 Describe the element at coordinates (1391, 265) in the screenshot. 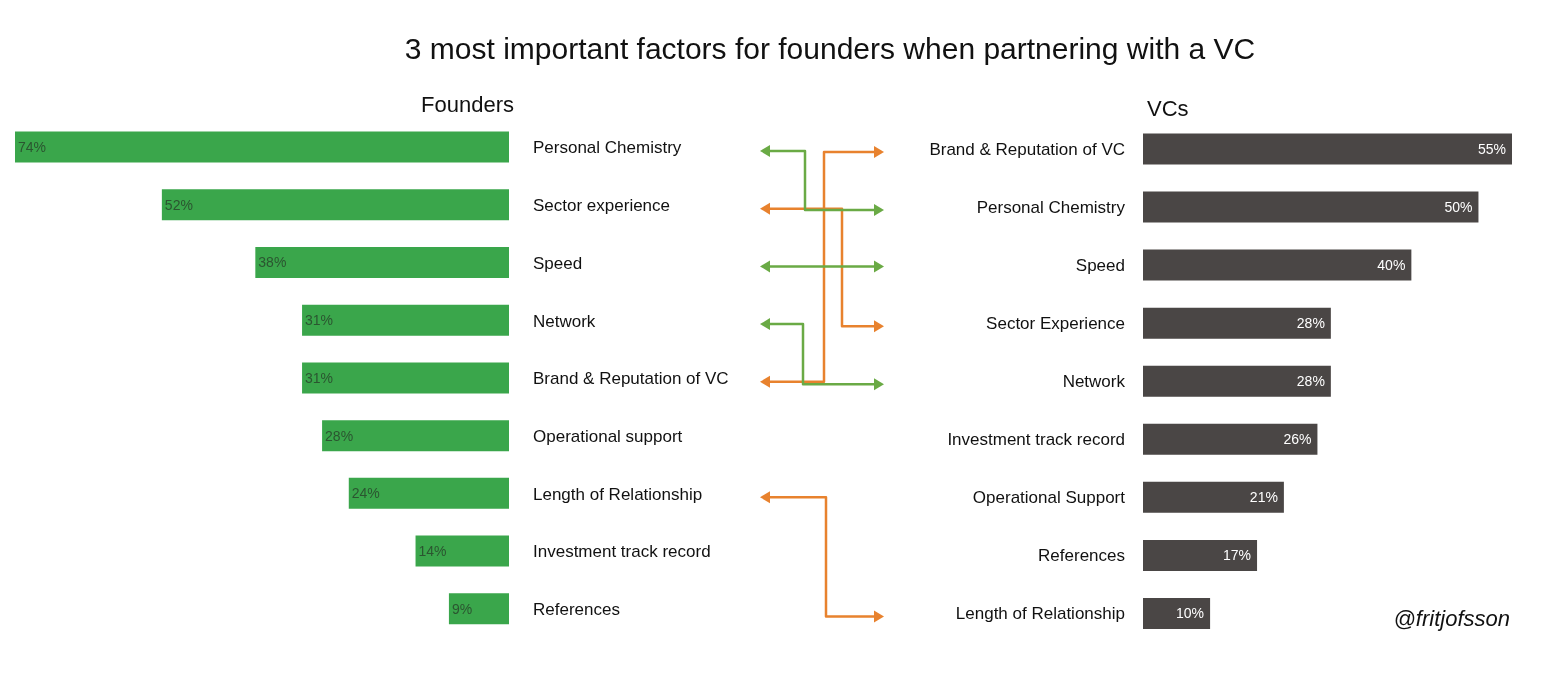

I see `data-label: 40%` at that location.